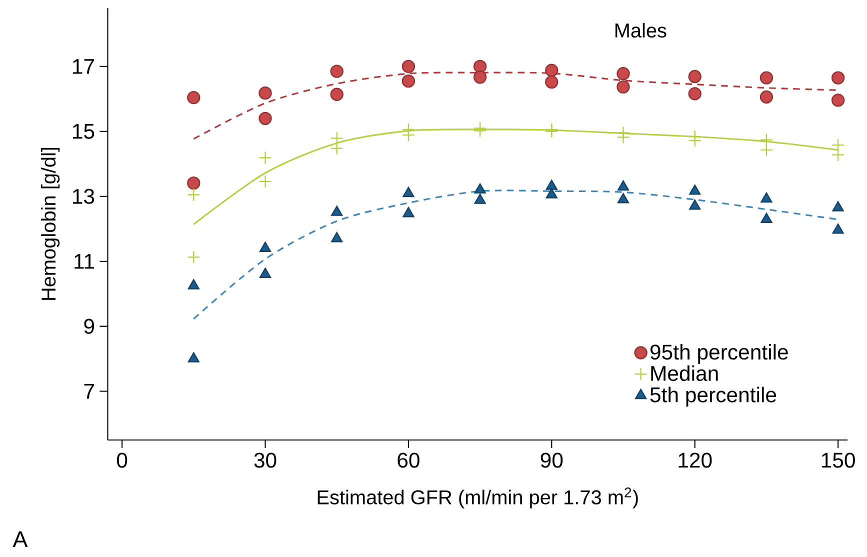  What do you see at coordinates (89, 391) in the screenshot?
I see `y-tick-label: 7` at bounding box center [89, 391].